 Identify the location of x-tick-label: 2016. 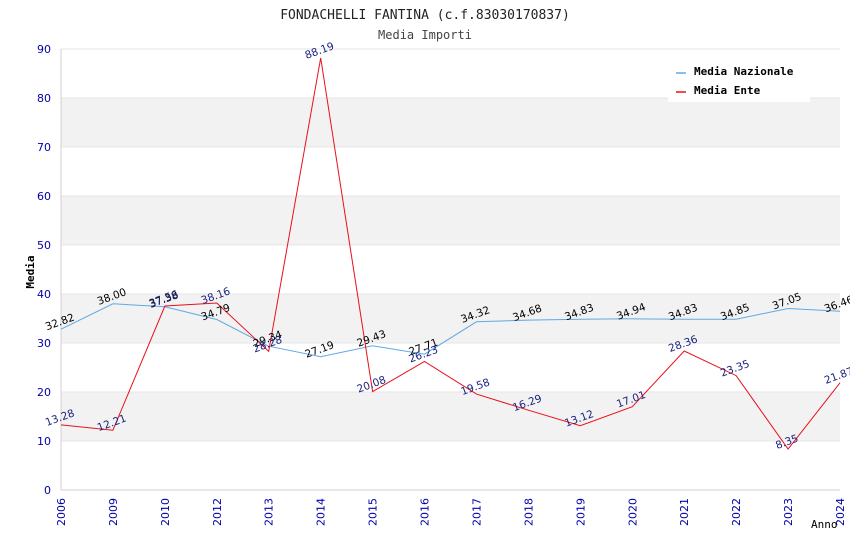
(425, 512).